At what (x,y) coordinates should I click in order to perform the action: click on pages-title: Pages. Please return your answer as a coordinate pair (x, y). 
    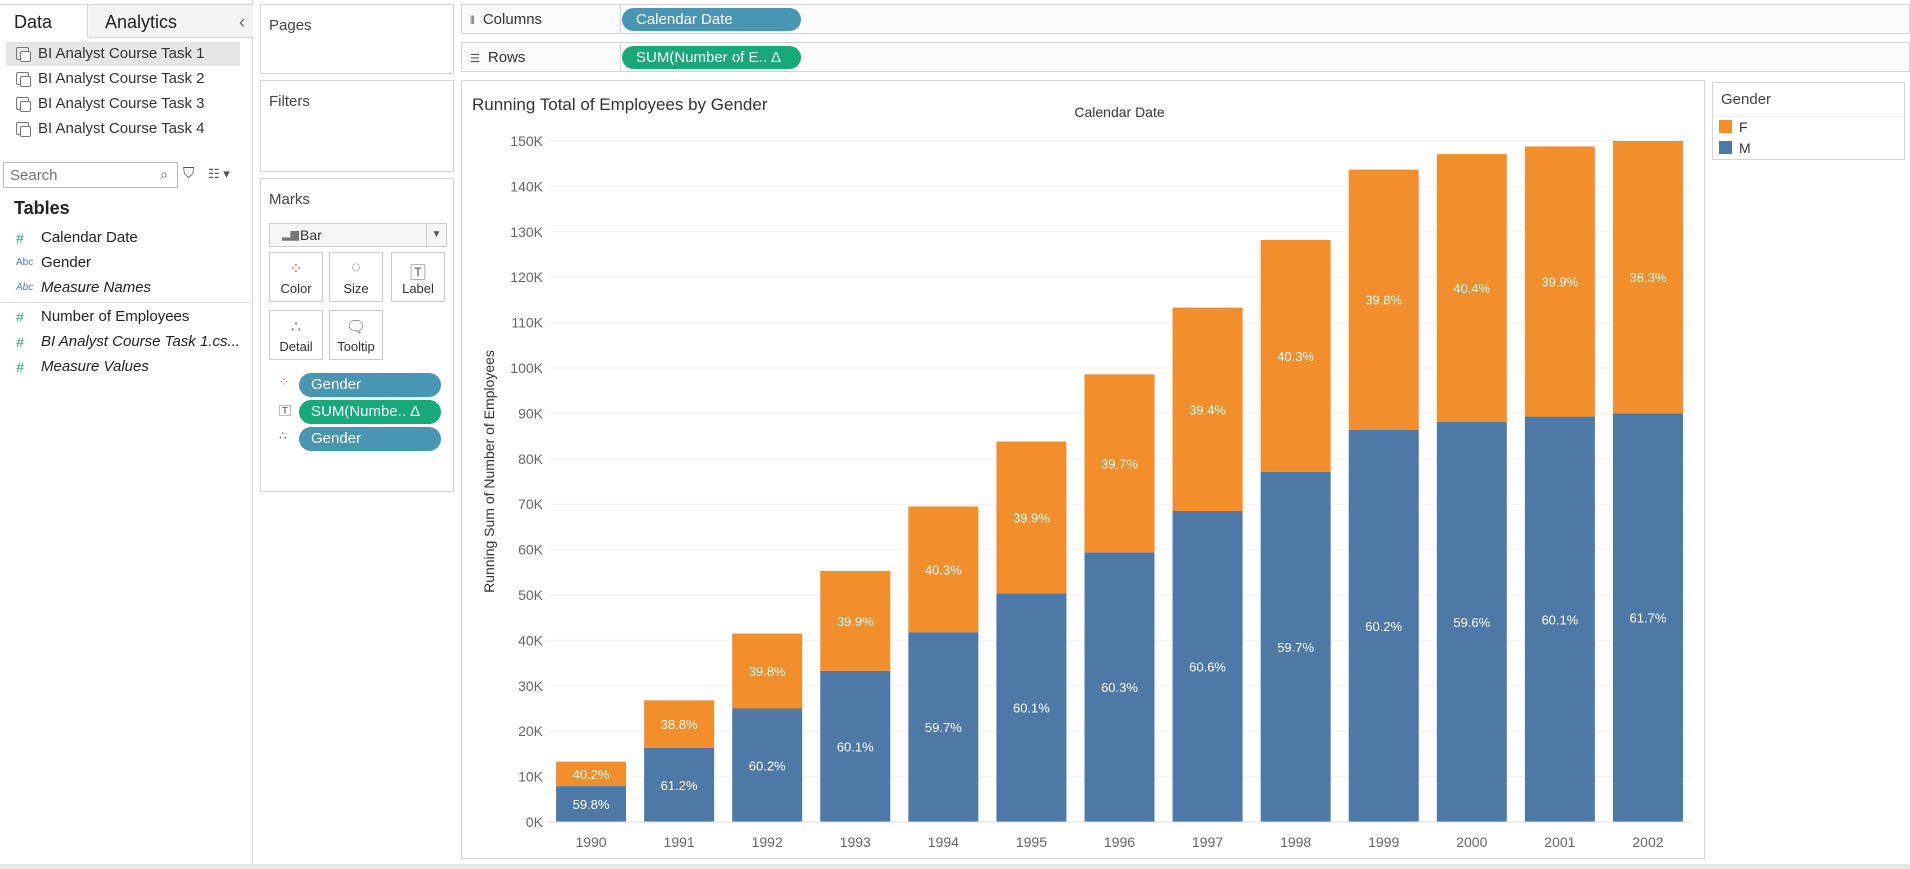
    Looking at the image, I should click on (290, 25).